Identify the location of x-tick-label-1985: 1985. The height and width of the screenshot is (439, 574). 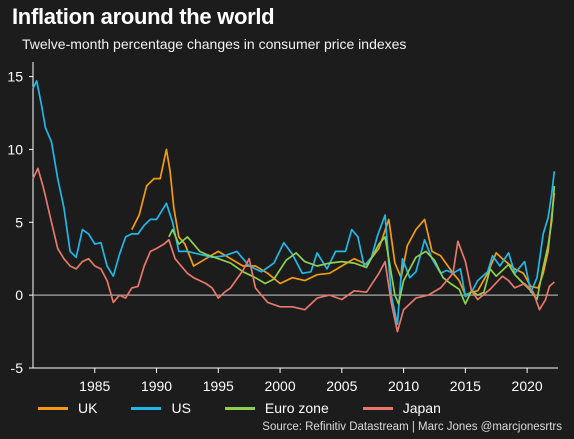
(94, 386).